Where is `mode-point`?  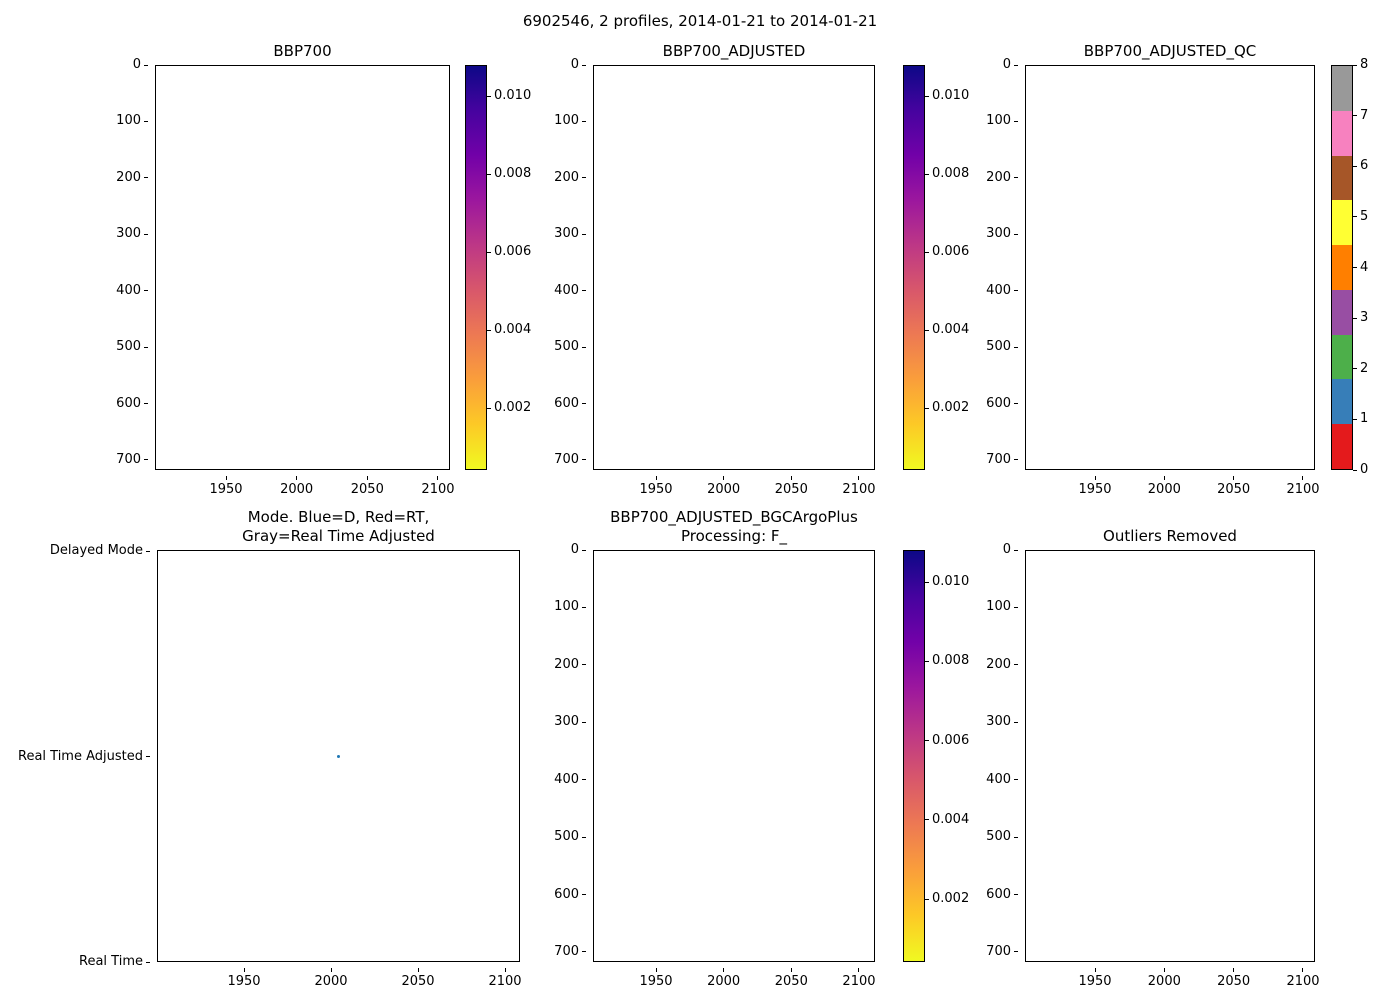
mode-point is located at coordinates (338, 756).